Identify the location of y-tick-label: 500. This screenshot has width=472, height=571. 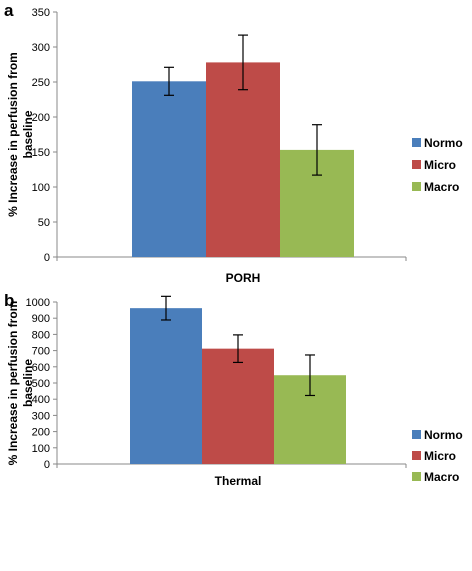
(41, 384).